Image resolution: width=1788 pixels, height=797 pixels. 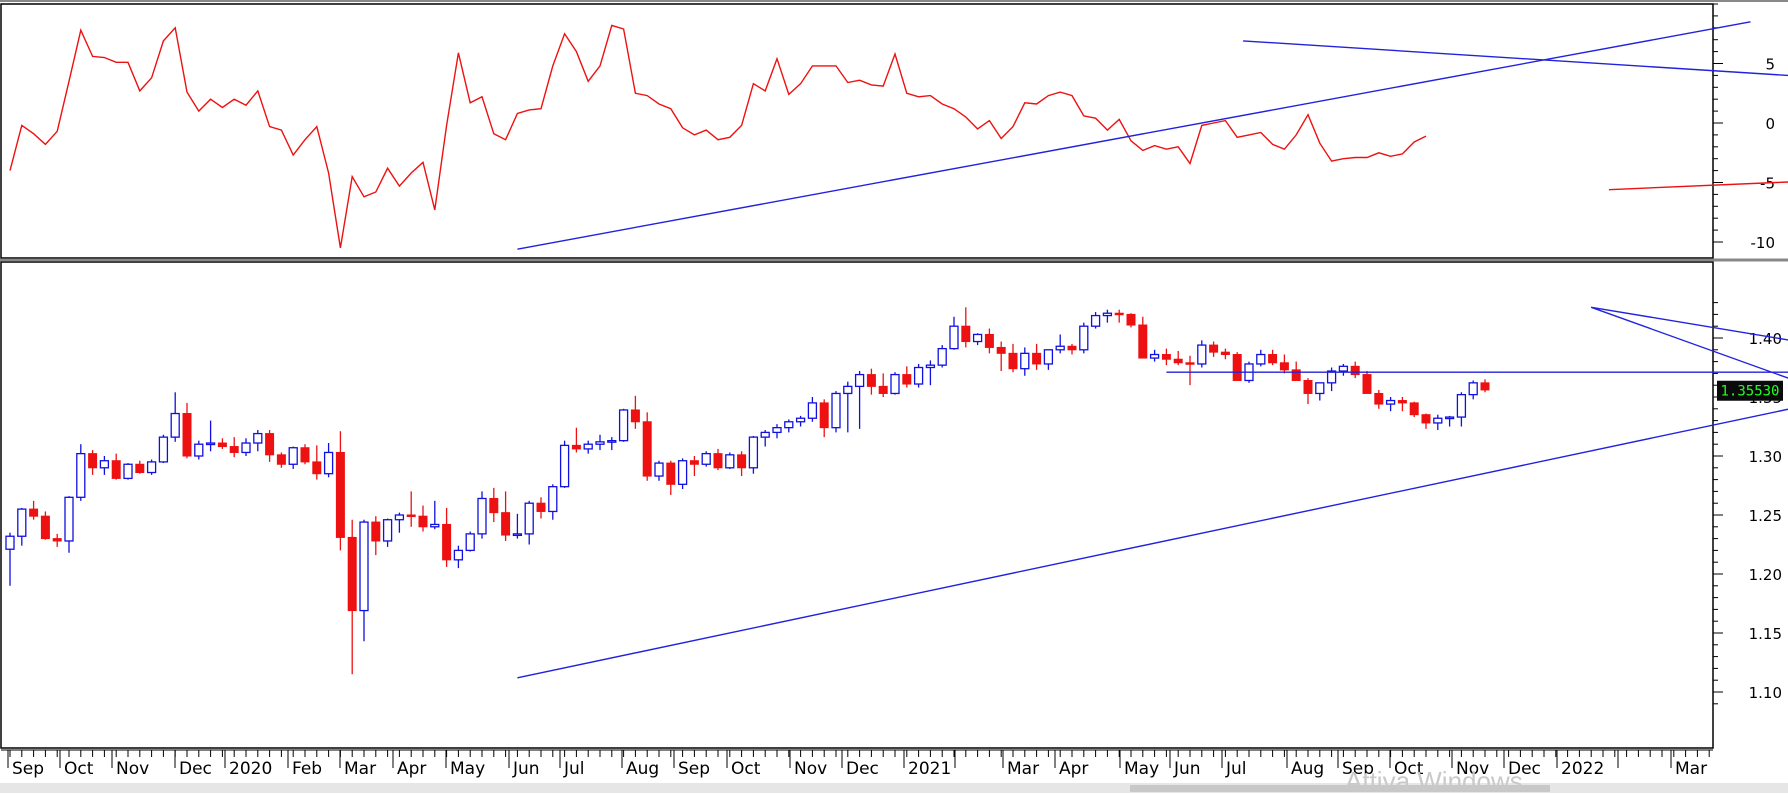 What do you see at coordinates (1689, 374) in the screenshot?
I see `price-trendline` at bounding box center [1689, 374].